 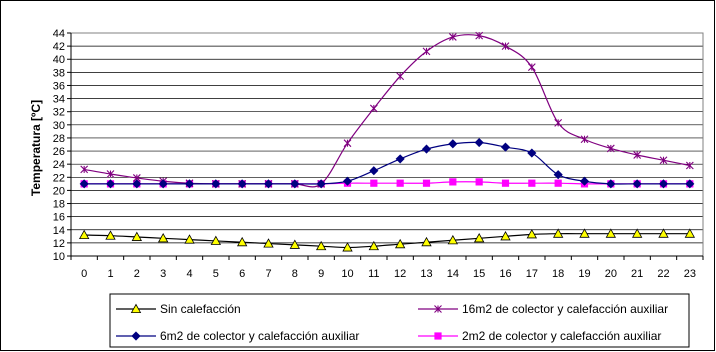 What do you see at coordinates (59, 60) in the screenshot?
I see `y-tick-label: 40` at bounding box center [59, 60].